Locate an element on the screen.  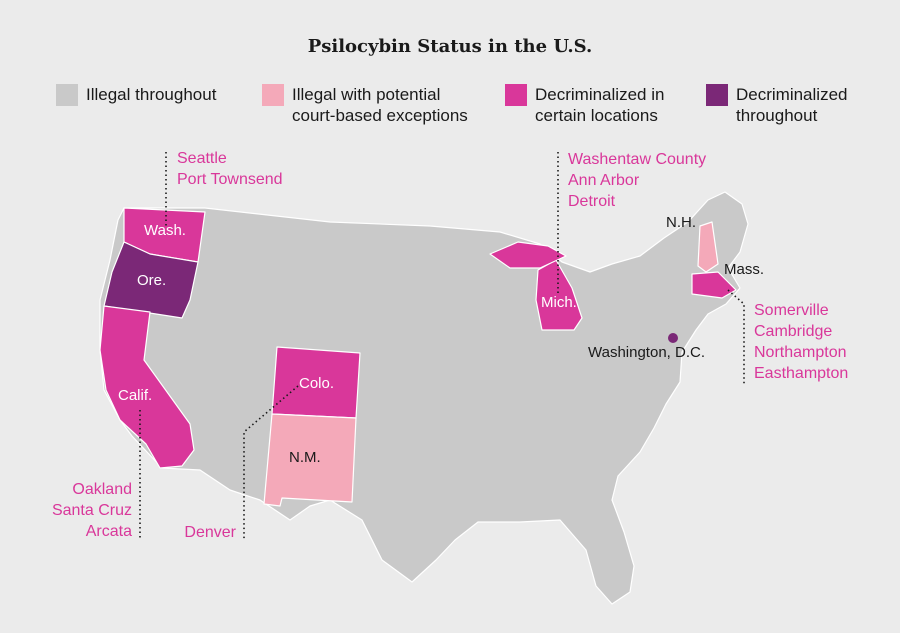
state-label-colo: Colo. is located at coordinates (317, 383).